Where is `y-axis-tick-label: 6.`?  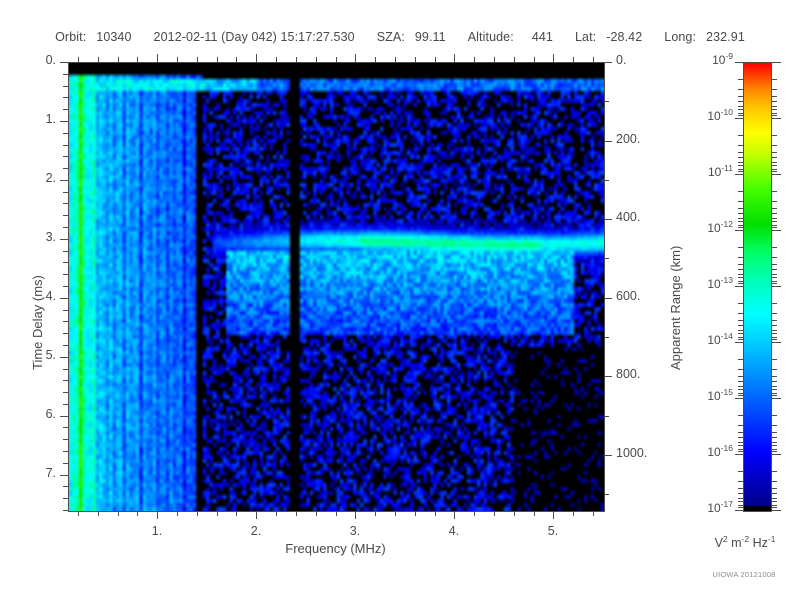
y-axis-tick-label: 6. is located at coordinates (50, 414).